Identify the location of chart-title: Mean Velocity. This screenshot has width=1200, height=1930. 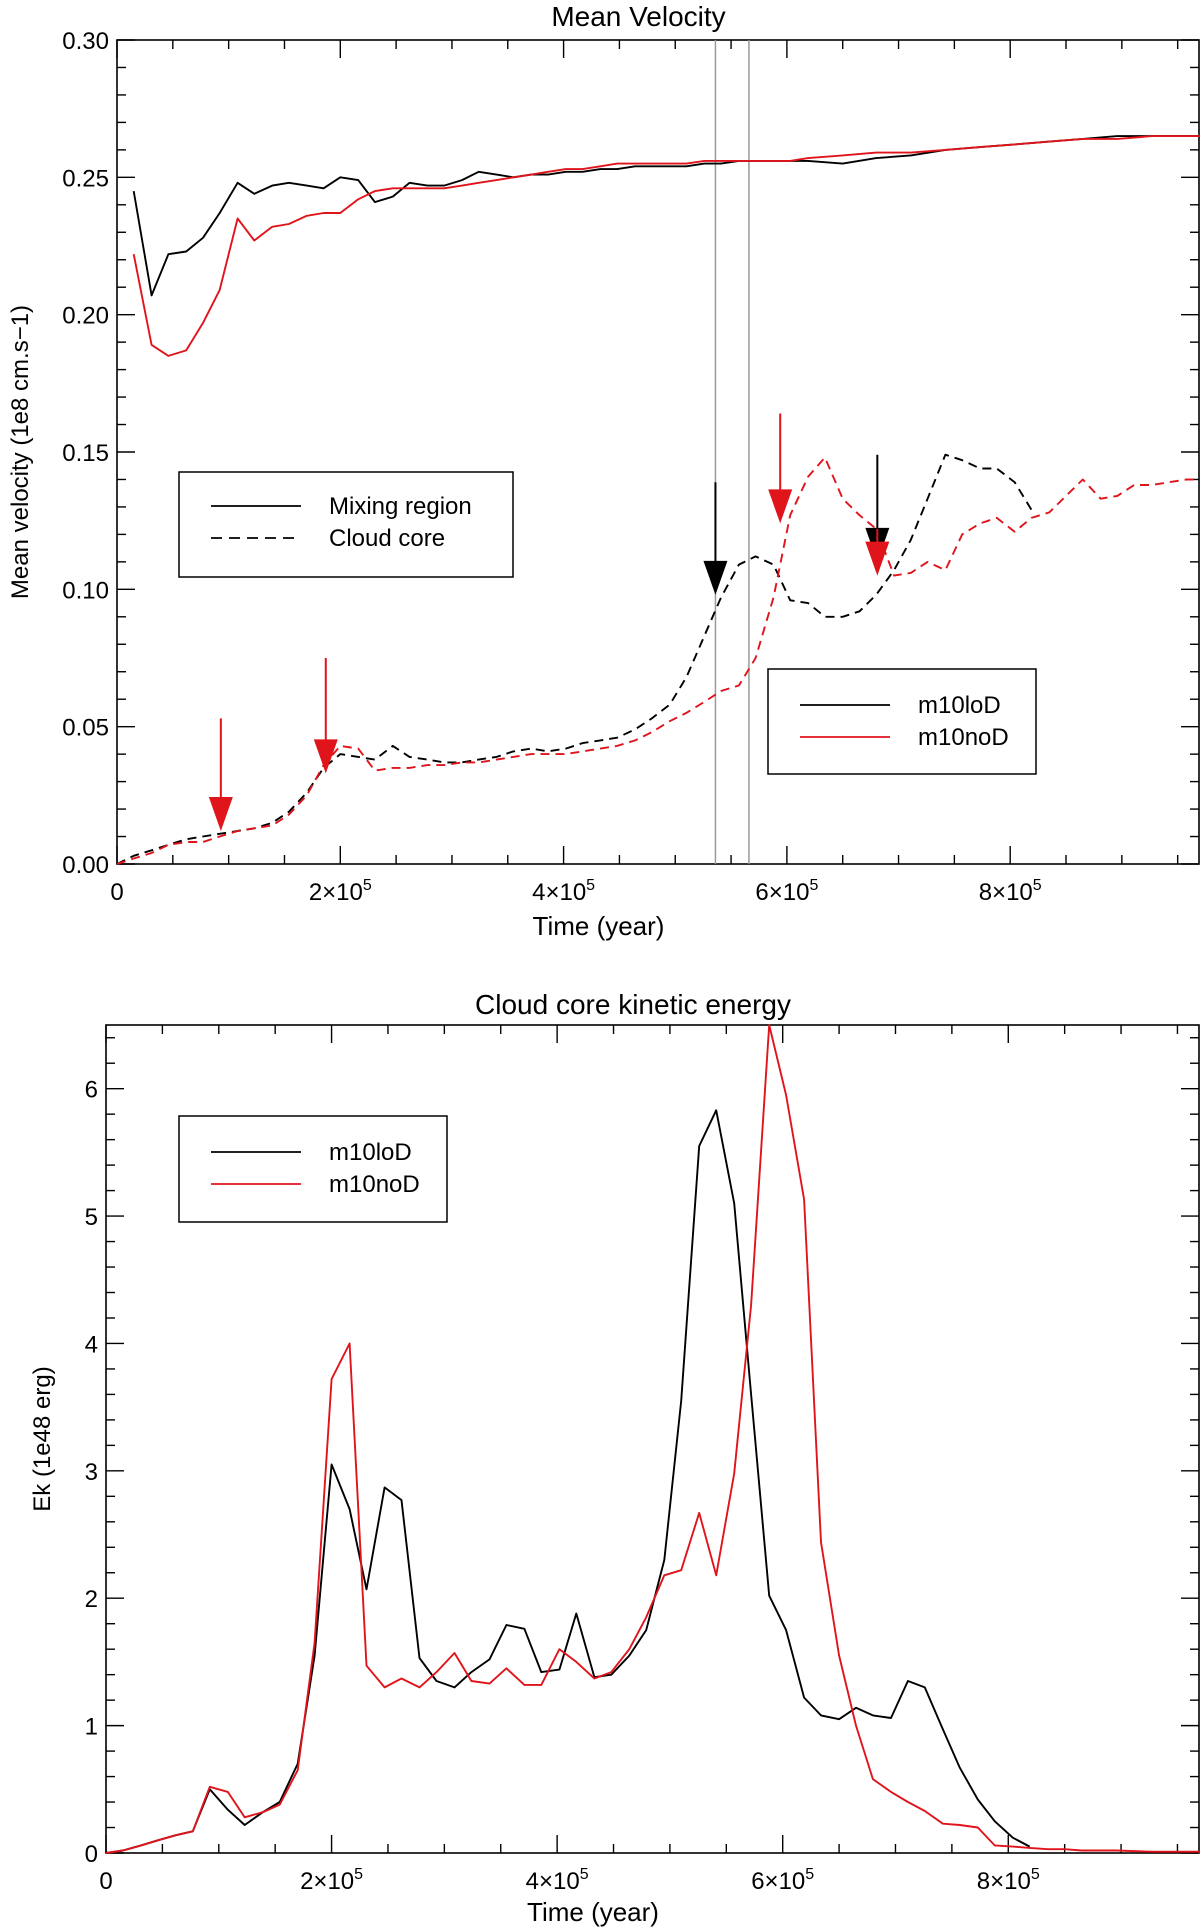
(638, 16).